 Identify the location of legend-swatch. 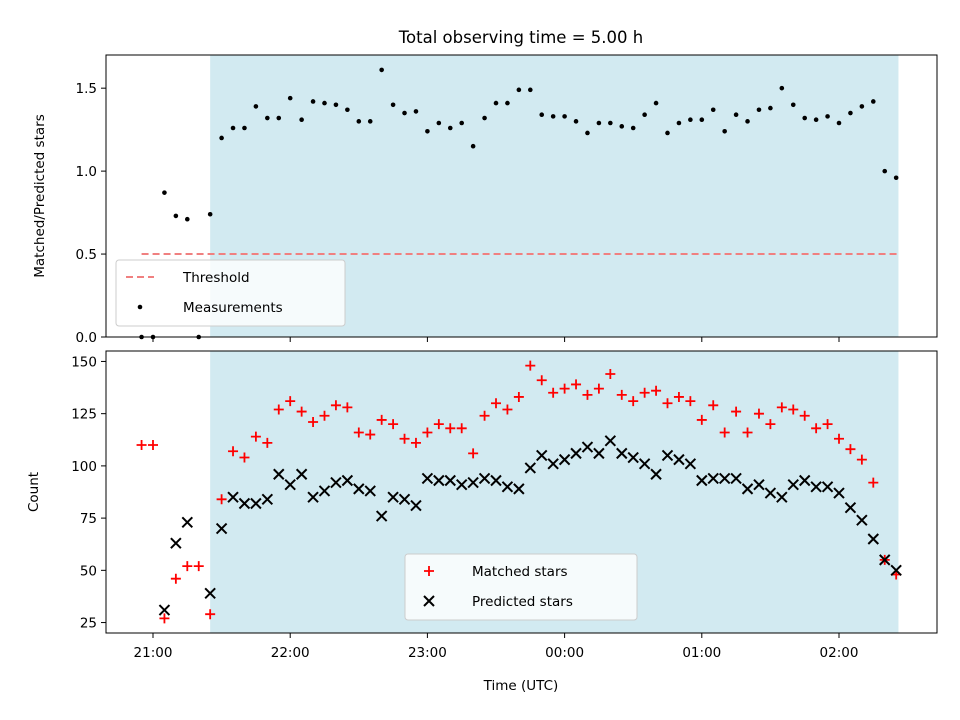
(429, 571).